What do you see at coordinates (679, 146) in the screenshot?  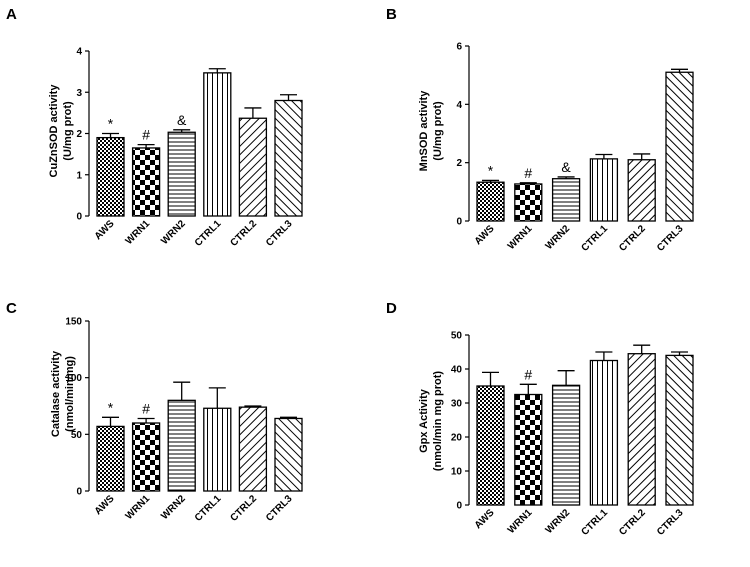 I see `panel-b-bar-ctrl3` at bounding box center [679, 146].